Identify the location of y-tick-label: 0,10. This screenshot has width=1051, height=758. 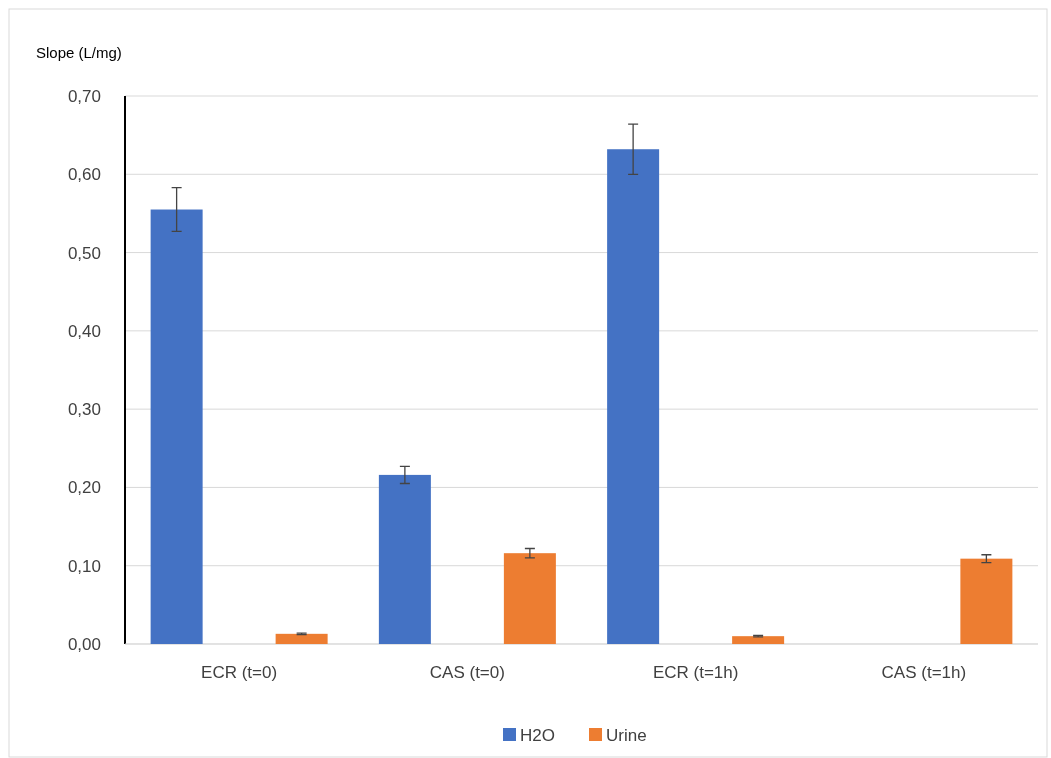
(84, 566).